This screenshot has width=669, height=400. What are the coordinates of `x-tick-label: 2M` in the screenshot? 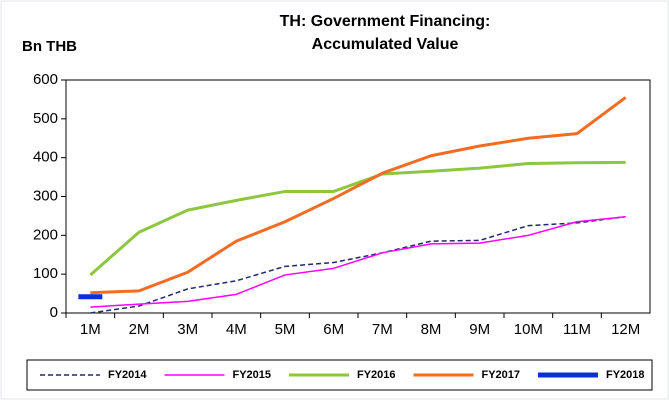 It's located at (139, 329).